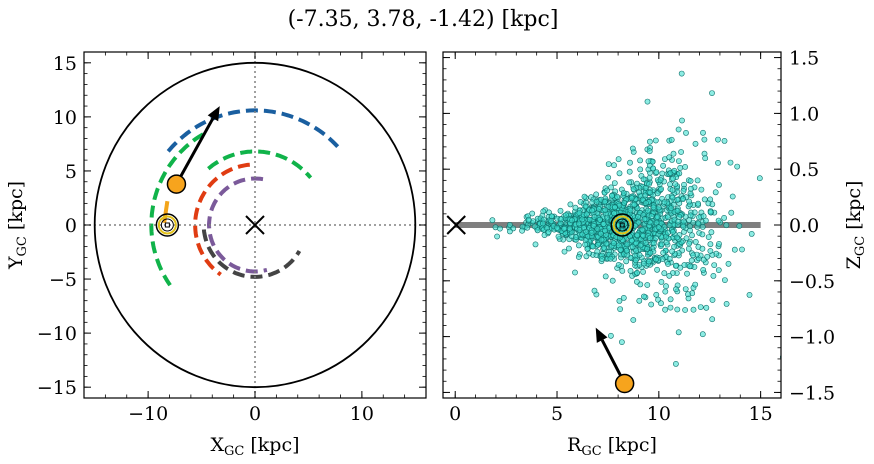 The height and width of the screenshot is (464, 874). I want to click on right-xtick-label: 5, so click(557, 414).